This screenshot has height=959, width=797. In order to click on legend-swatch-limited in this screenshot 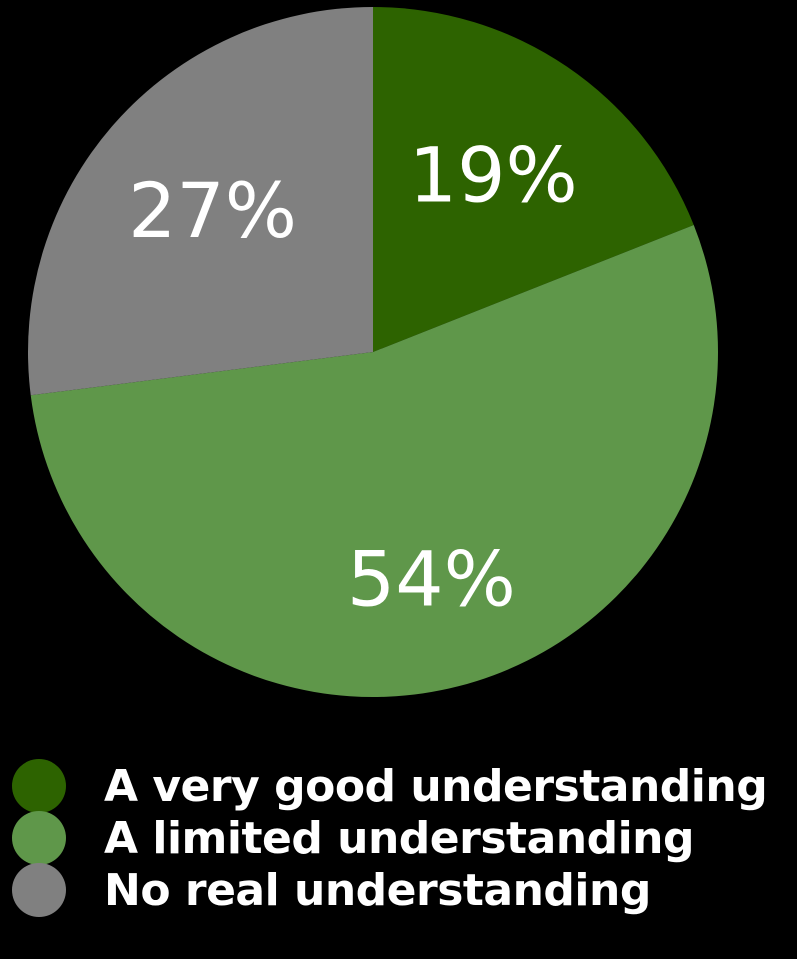, I will do `click(39, 838)`.